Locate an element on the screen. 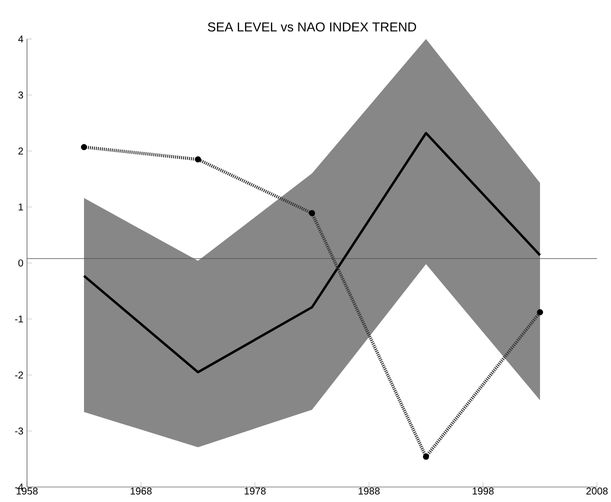  x-tick-label: 1968 is located at coordinates (141, 491).